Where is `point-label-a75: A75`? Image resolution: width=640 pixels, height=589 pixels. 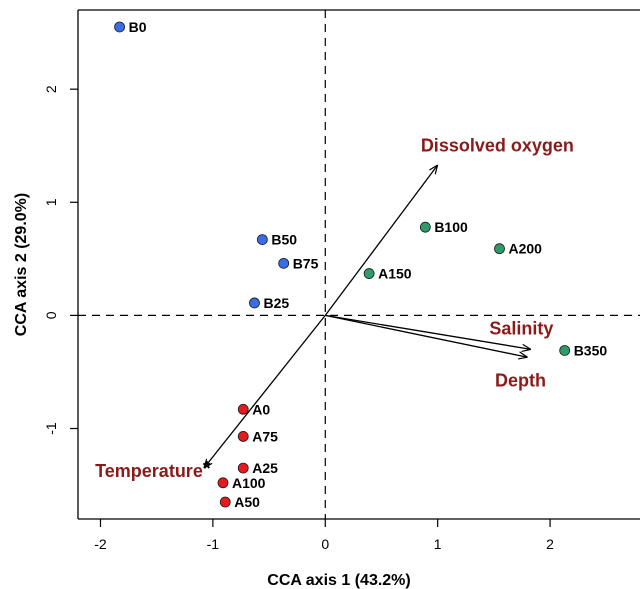
point-label-a75: A75 is located at coordinates (265, 436).